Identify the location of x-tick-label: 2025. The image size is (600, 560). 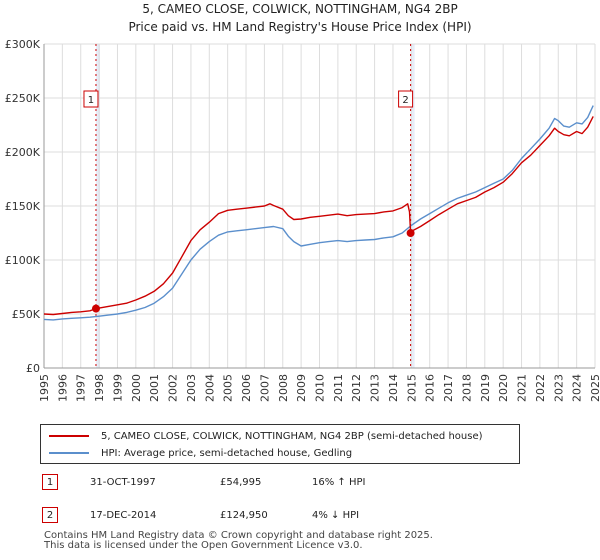
(594, 388).